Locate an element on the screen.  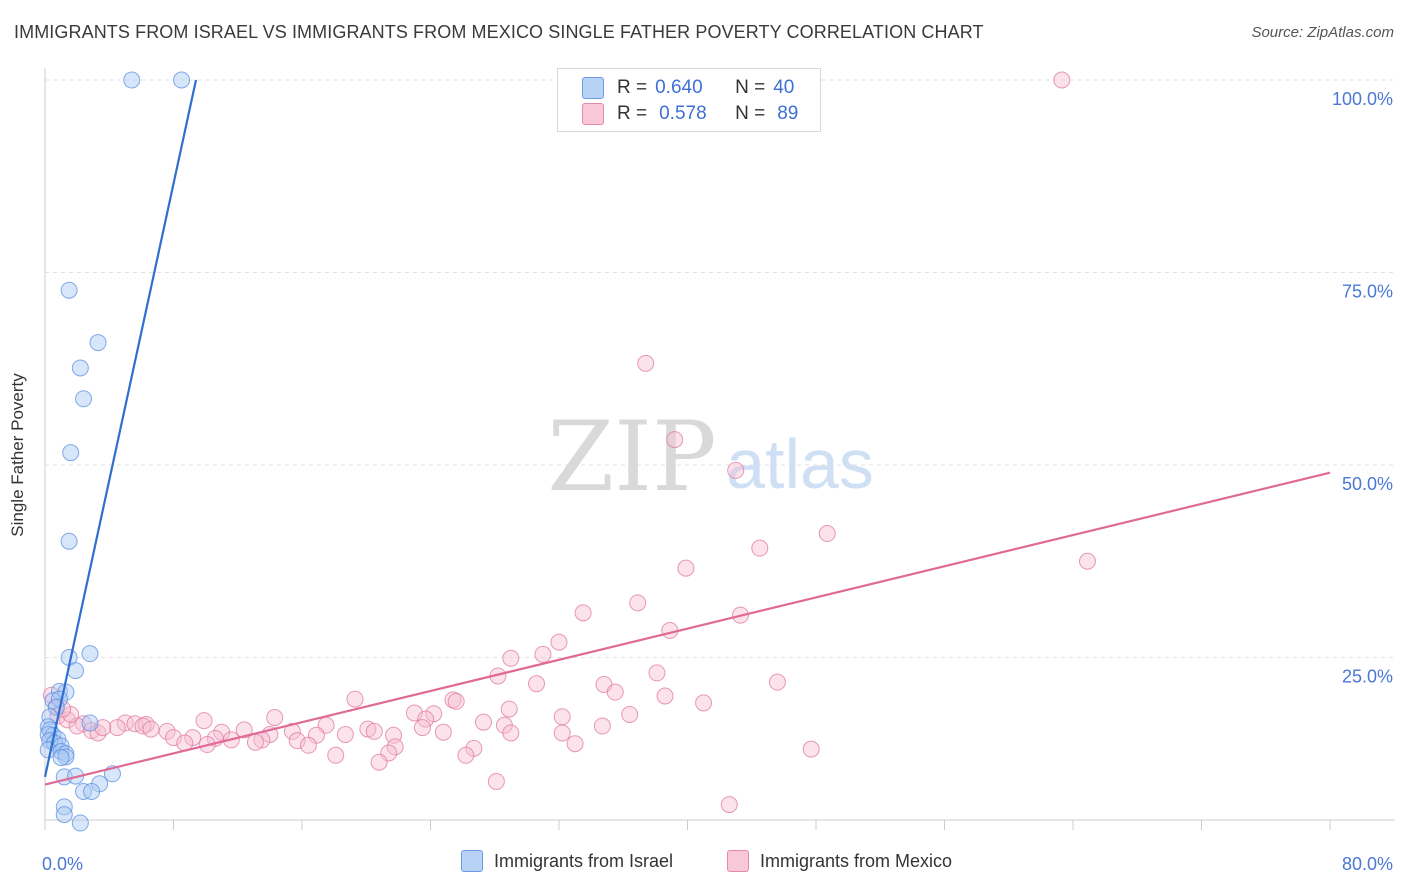
stats-legend: R = 0.640 N = 40 R = 0.578 N = 89 is located at coordinates (689, 100).